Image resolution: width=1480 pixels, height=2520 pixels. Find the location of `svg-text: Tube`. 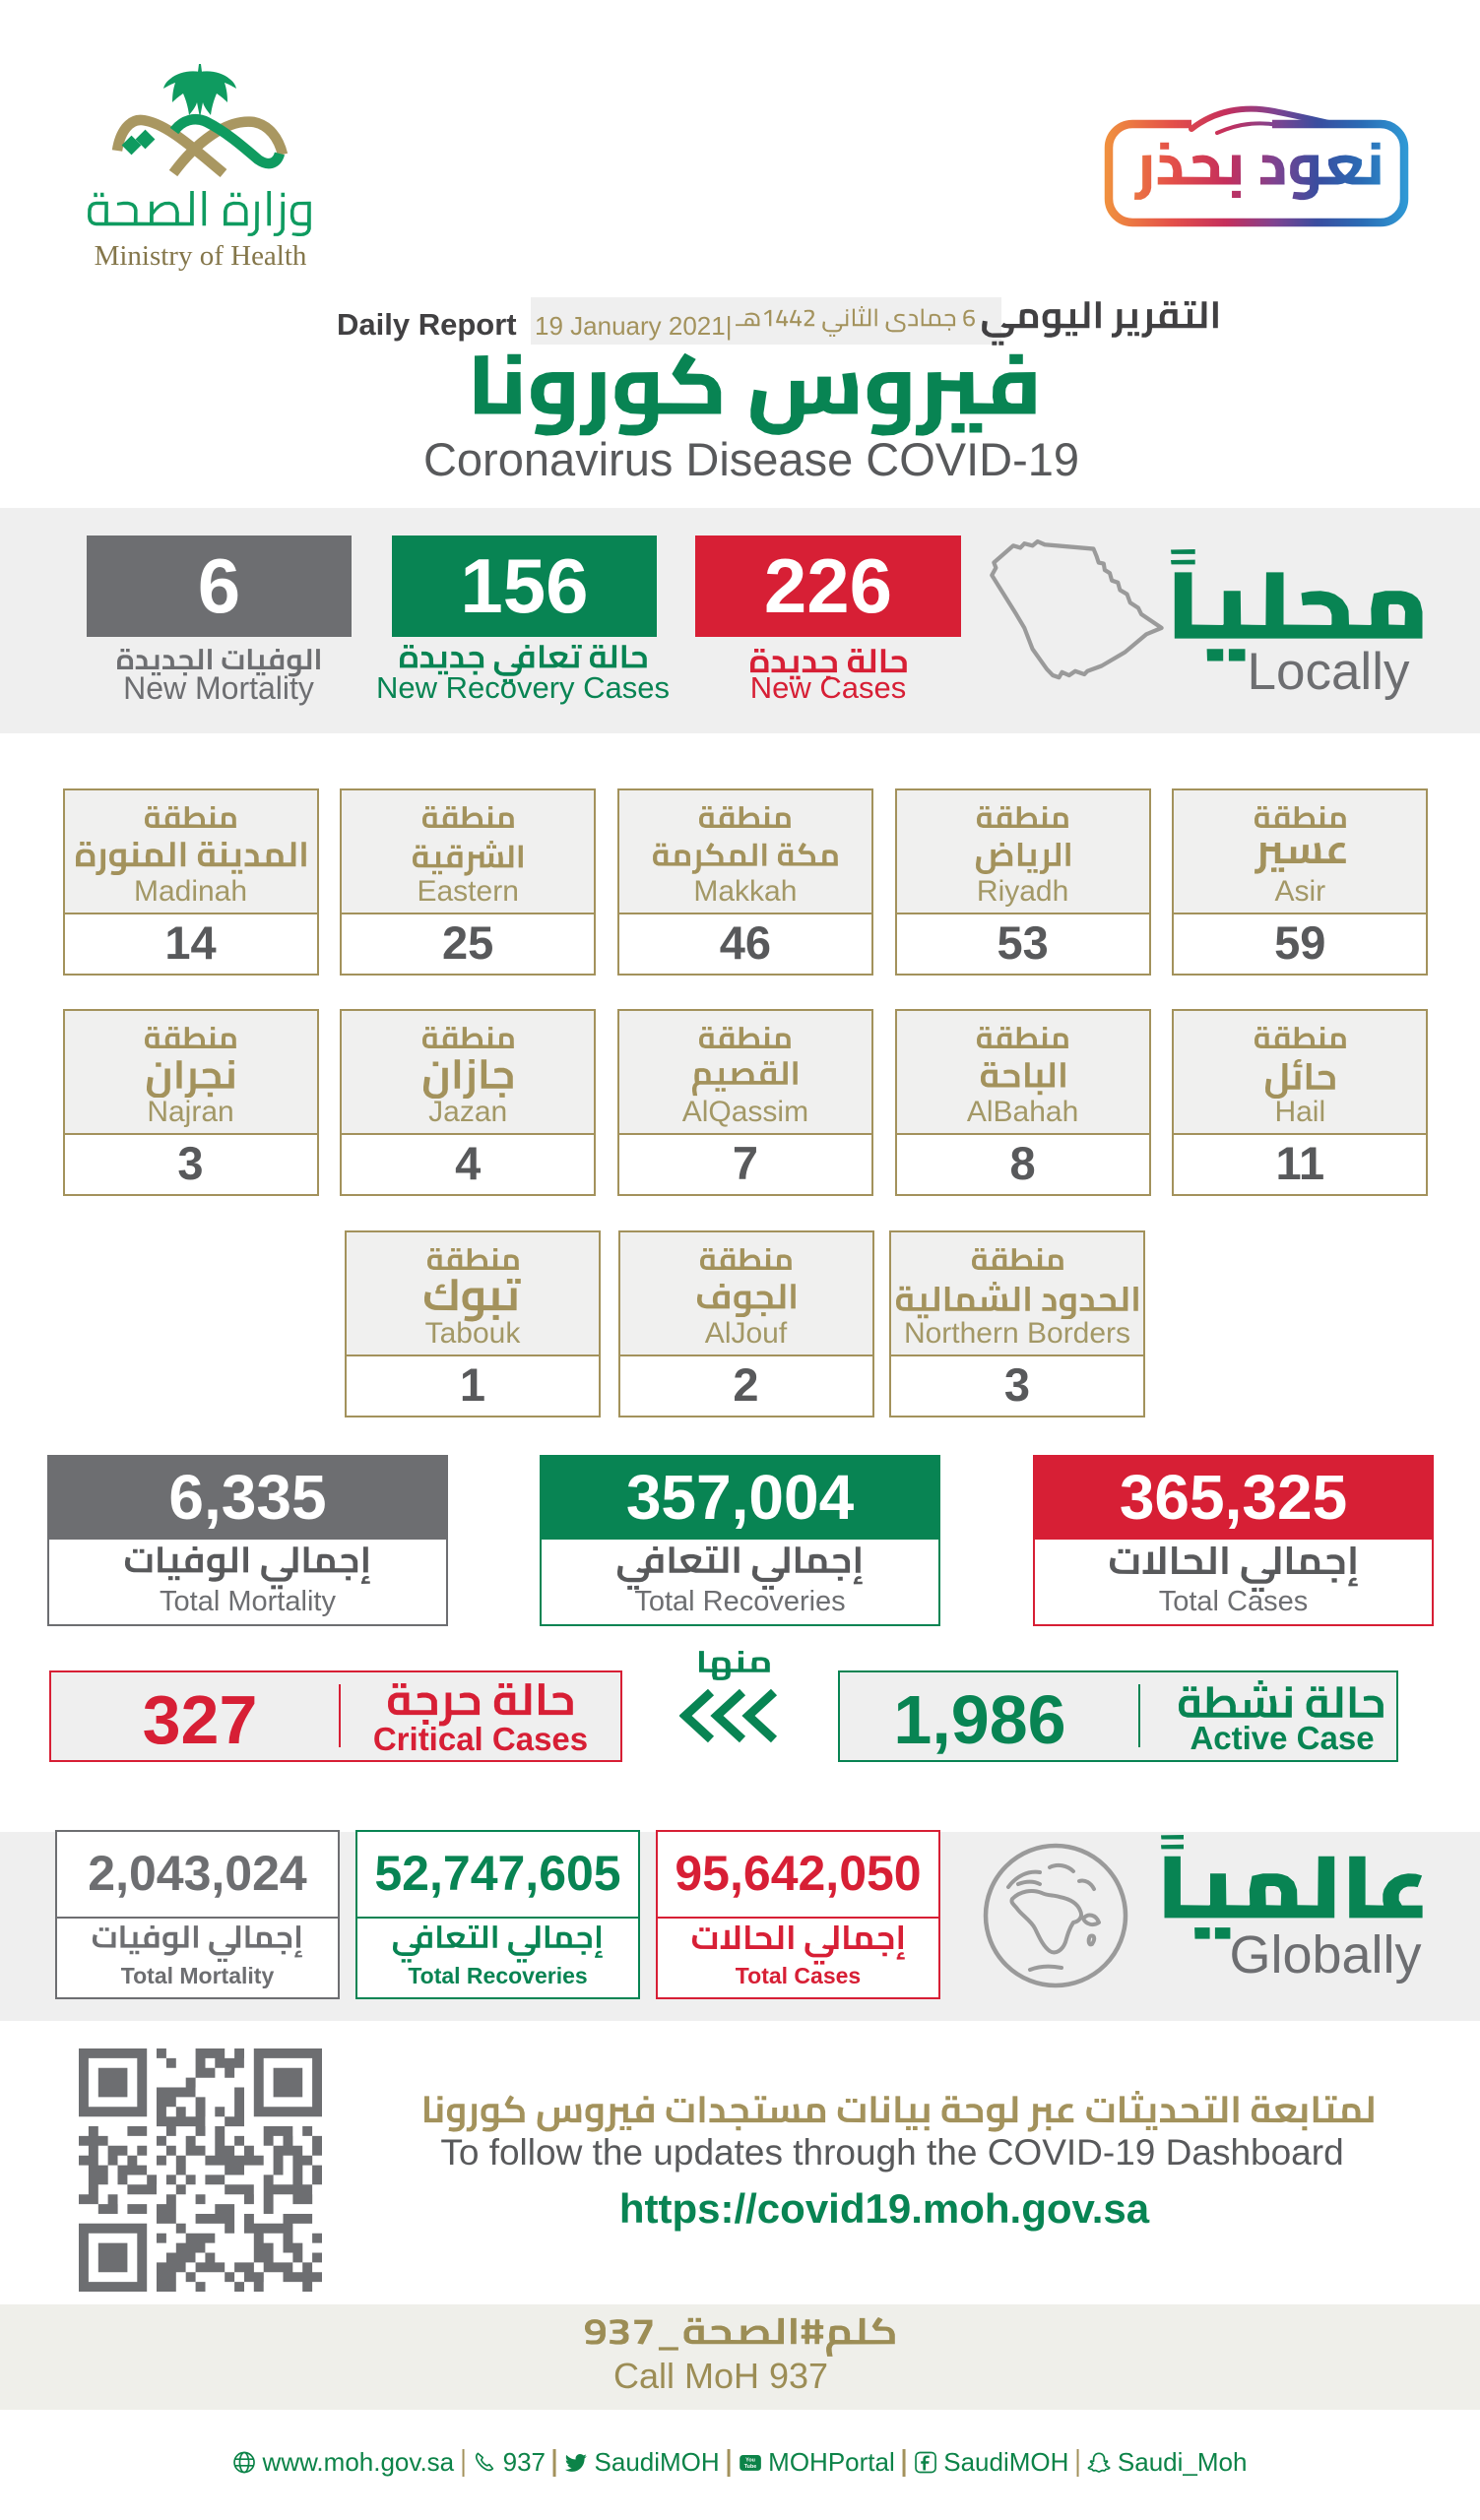

svg-text: Tube is located at coordinates (749, 2467).